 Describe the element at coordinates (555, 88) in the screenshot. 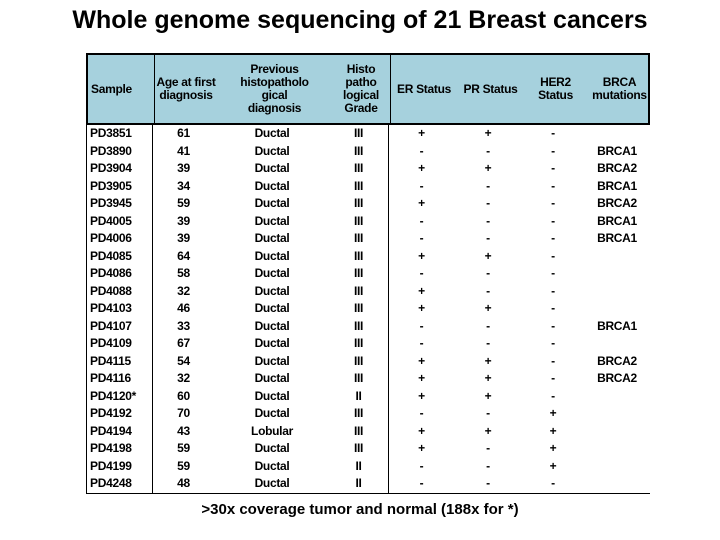

I see `col-header-her2: HER2 Status` at that location.